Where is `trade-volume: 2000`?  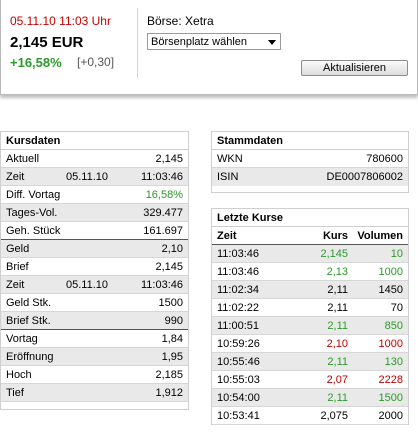 trade-volume: 2000 is located at coordinates (390, 416).